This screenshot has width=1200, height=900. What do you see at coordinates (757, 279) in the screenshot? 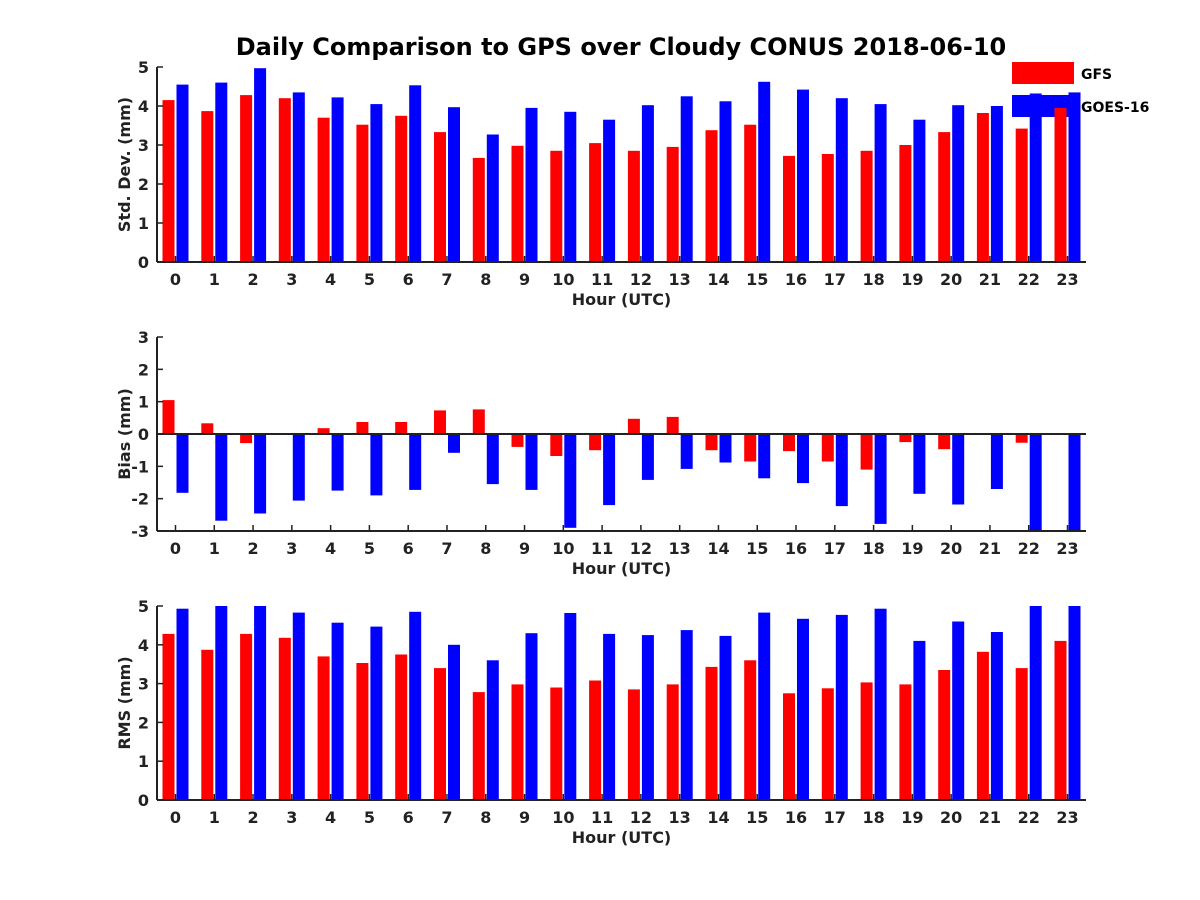
I see `x-tick-label: 15` at bounding box center [757, 279].